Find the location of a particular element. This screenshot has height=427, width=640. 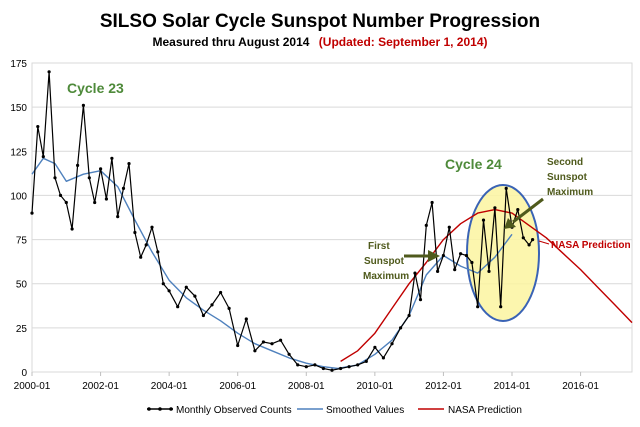

y-tick-label: 0 is located at coordinates (24, 373).